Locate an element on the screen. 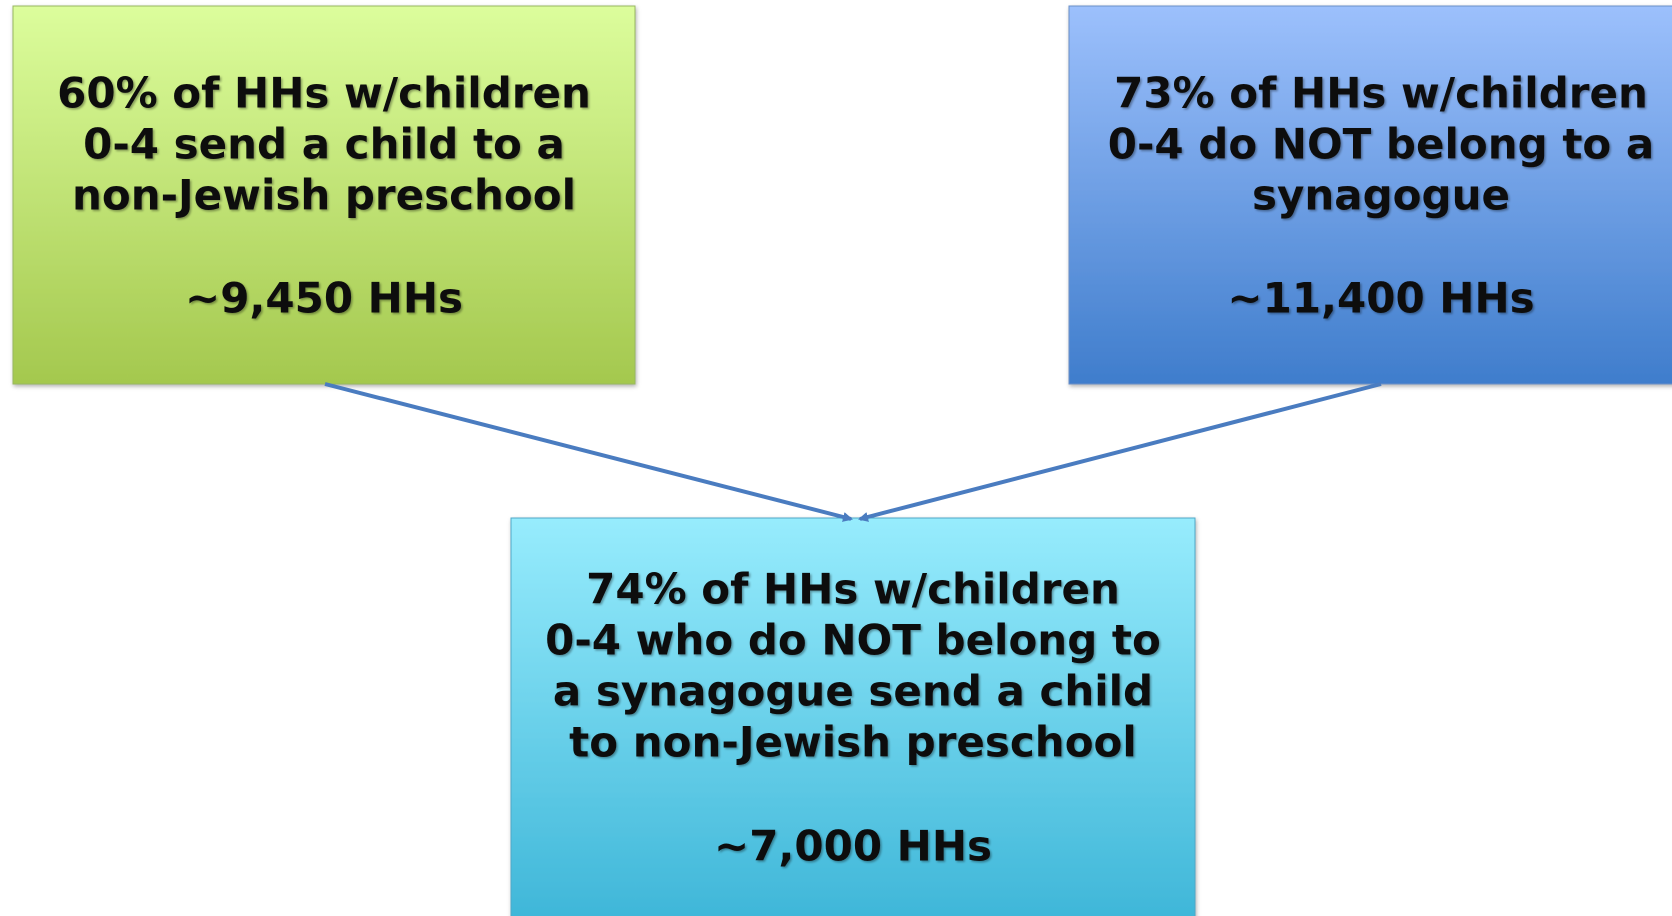 Image resolution: width=1672 pixels, height=916 pixels. node-text: non-Jewish preschool is located at coordinates (324, 195).